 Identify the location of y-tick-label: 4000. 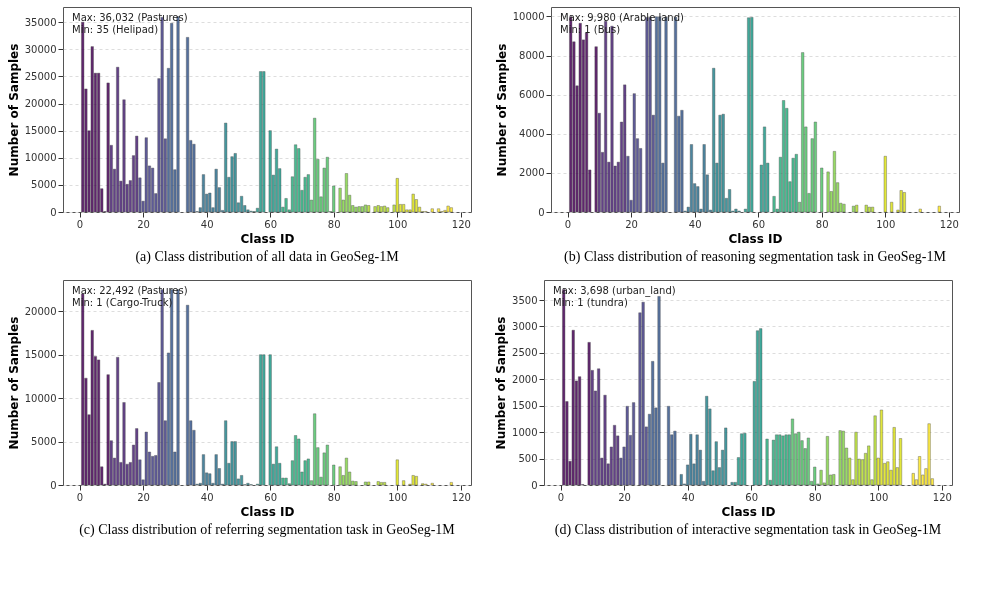
(532, 134).